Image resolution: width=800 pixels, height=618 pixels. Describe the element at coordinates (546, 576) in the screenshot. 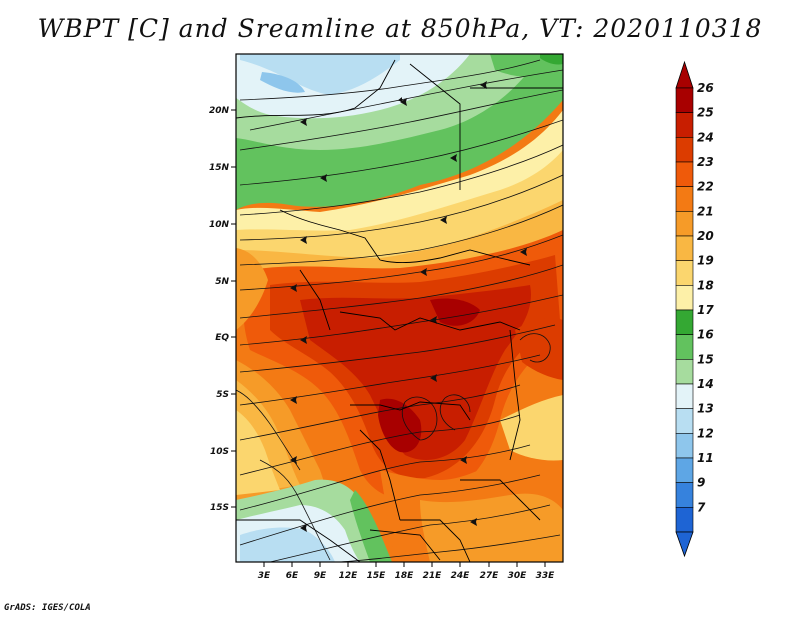

I see `lon-label-33e: 33E` at that location.